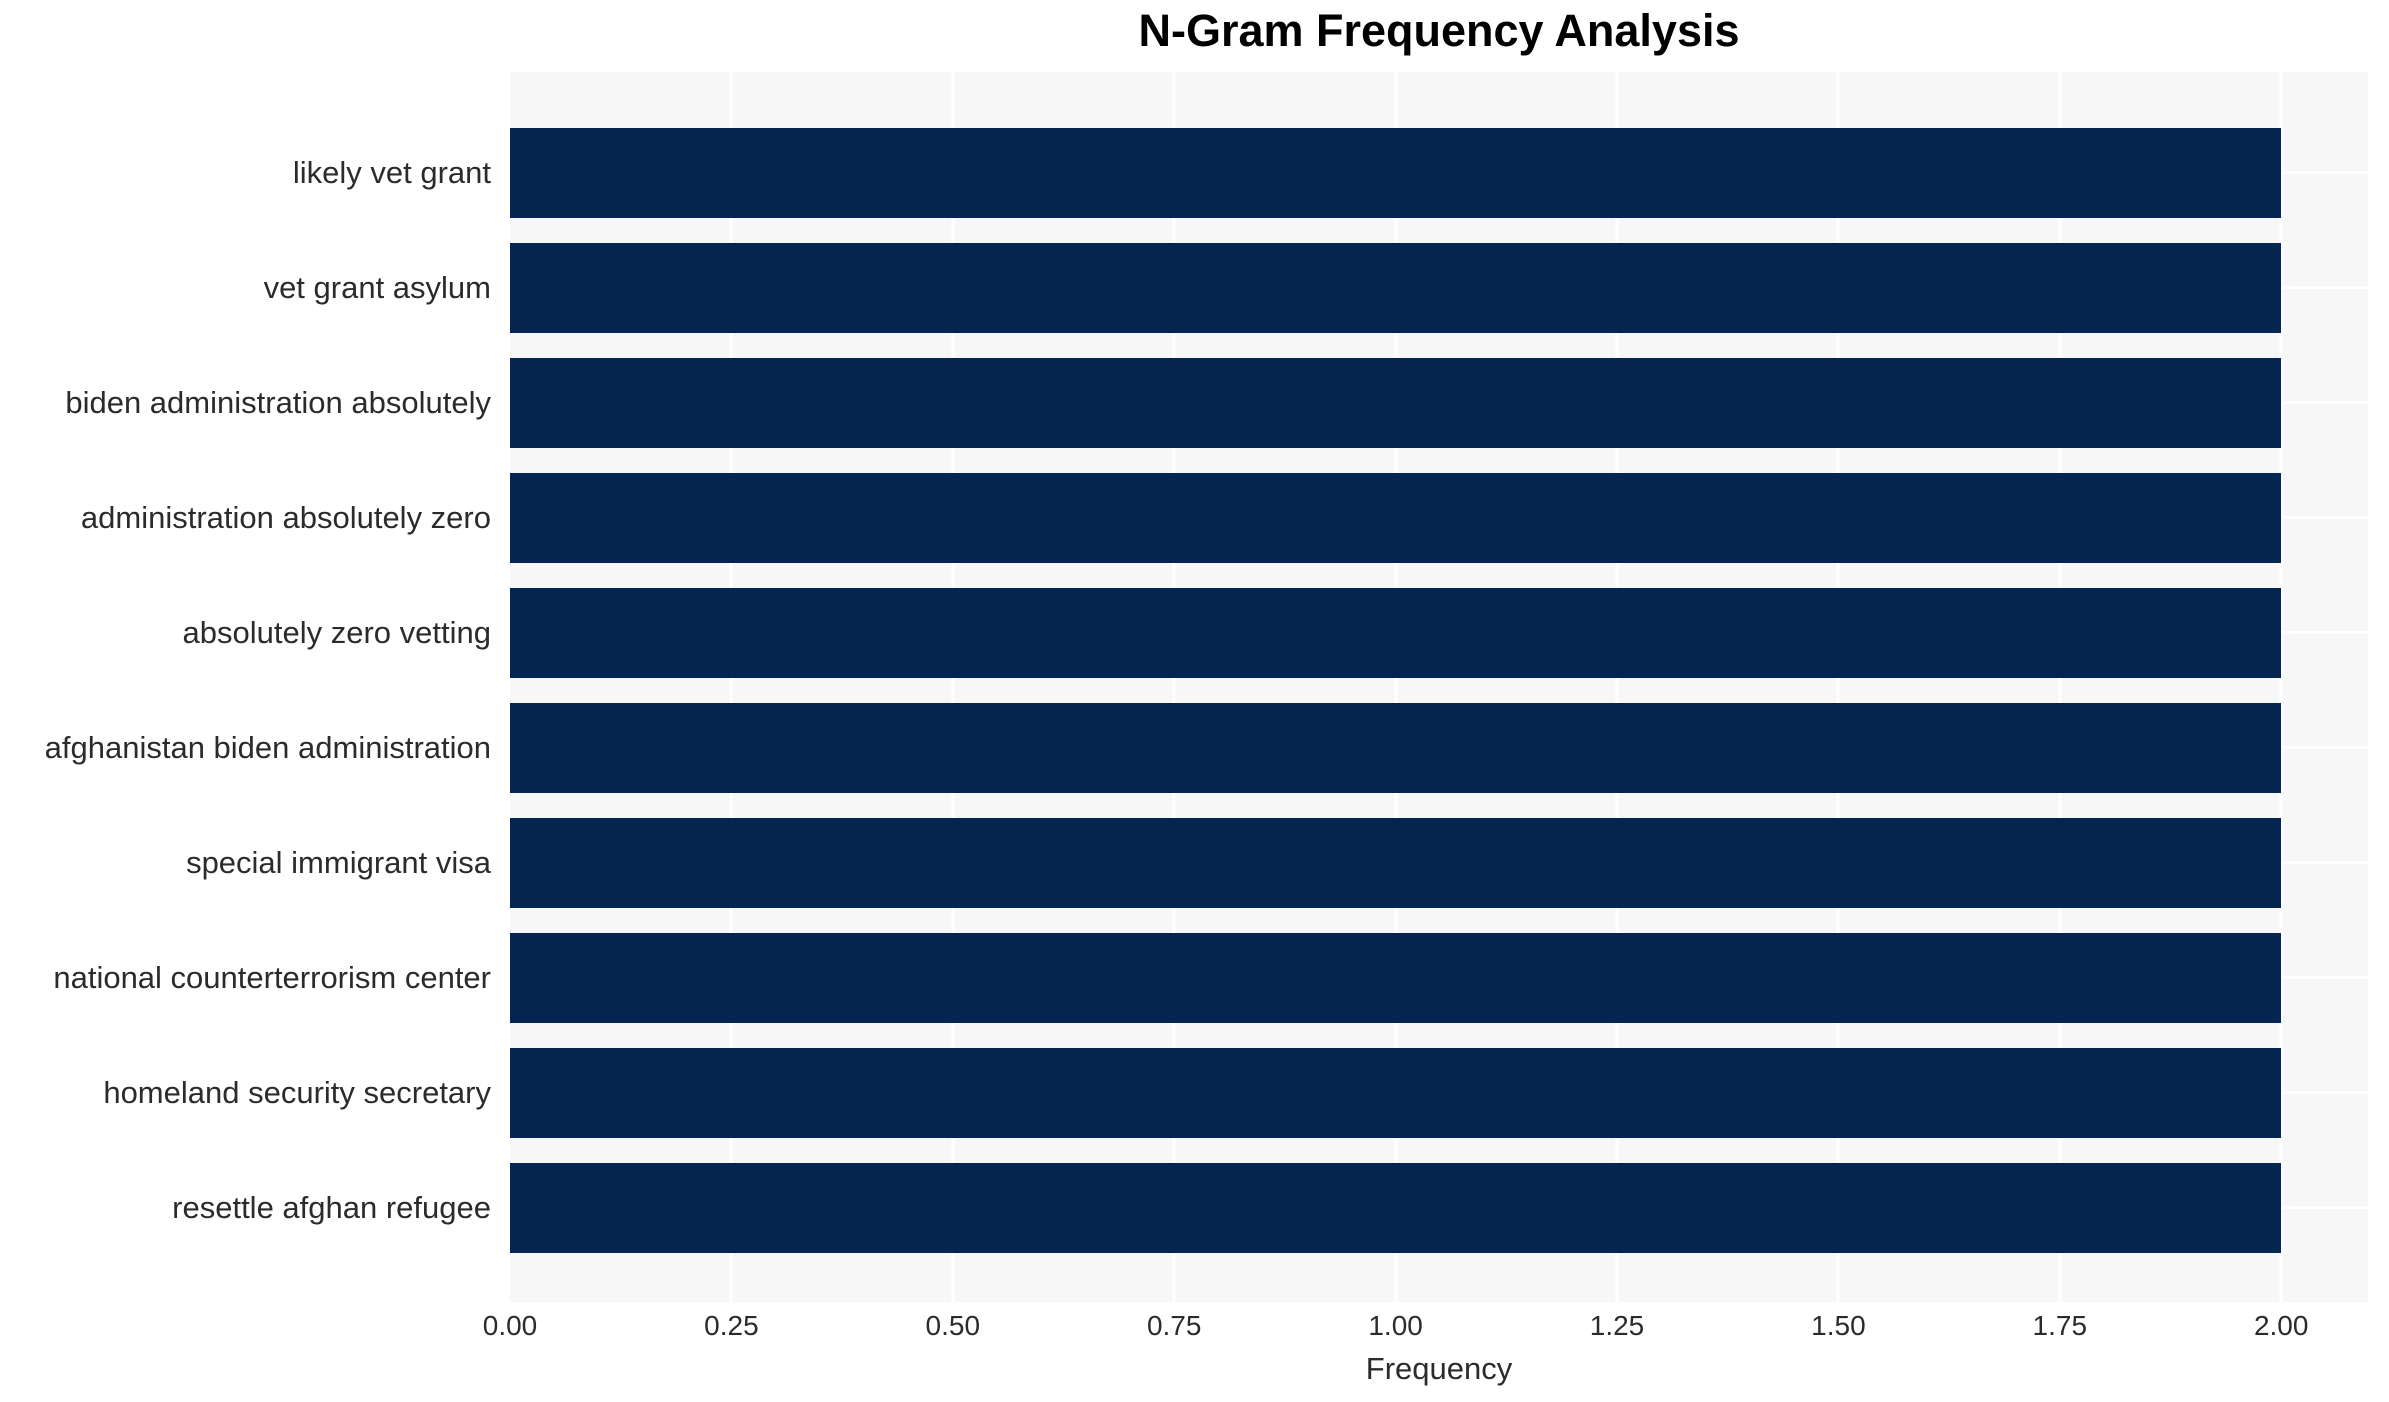 This screenshot has height=1402, width=2389. I want to click on y-label-row: special immigrant visa, so click(250, 862).